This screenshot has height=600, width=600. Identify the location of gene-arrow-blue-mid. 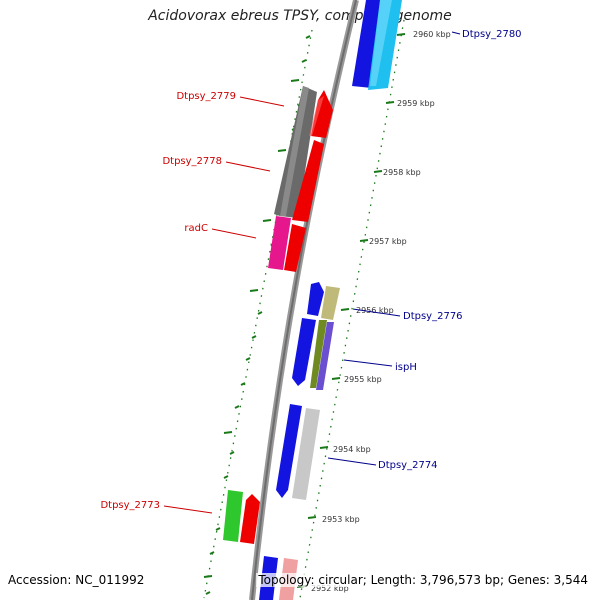
(304, 352).